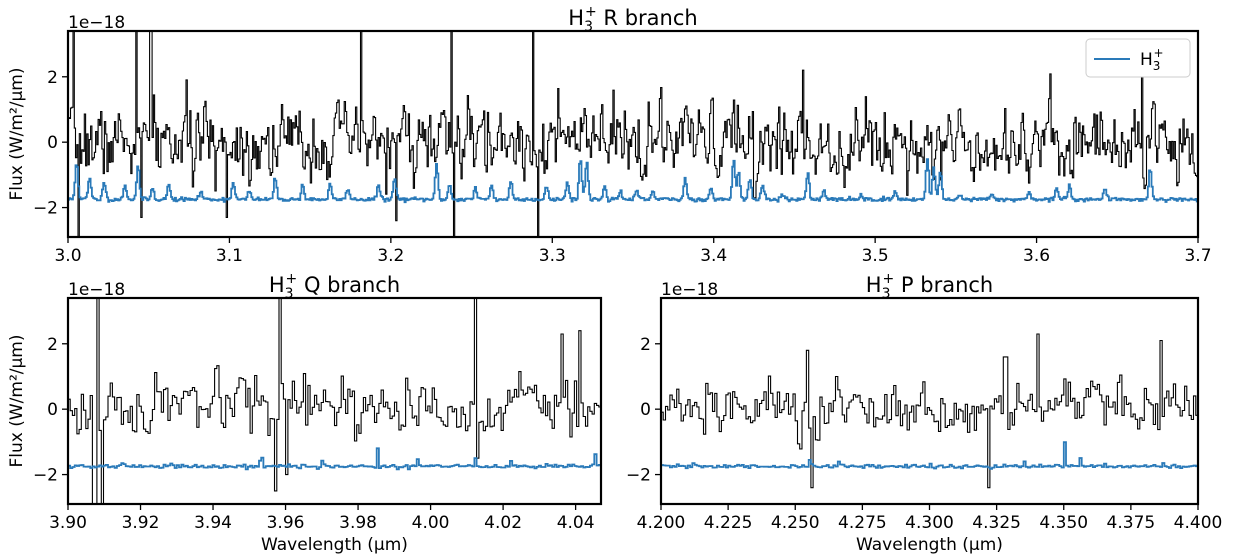  Describe the element at coordinates (213, 523) in the screenshot. I see `x-tick-label: 3.94` at that location.